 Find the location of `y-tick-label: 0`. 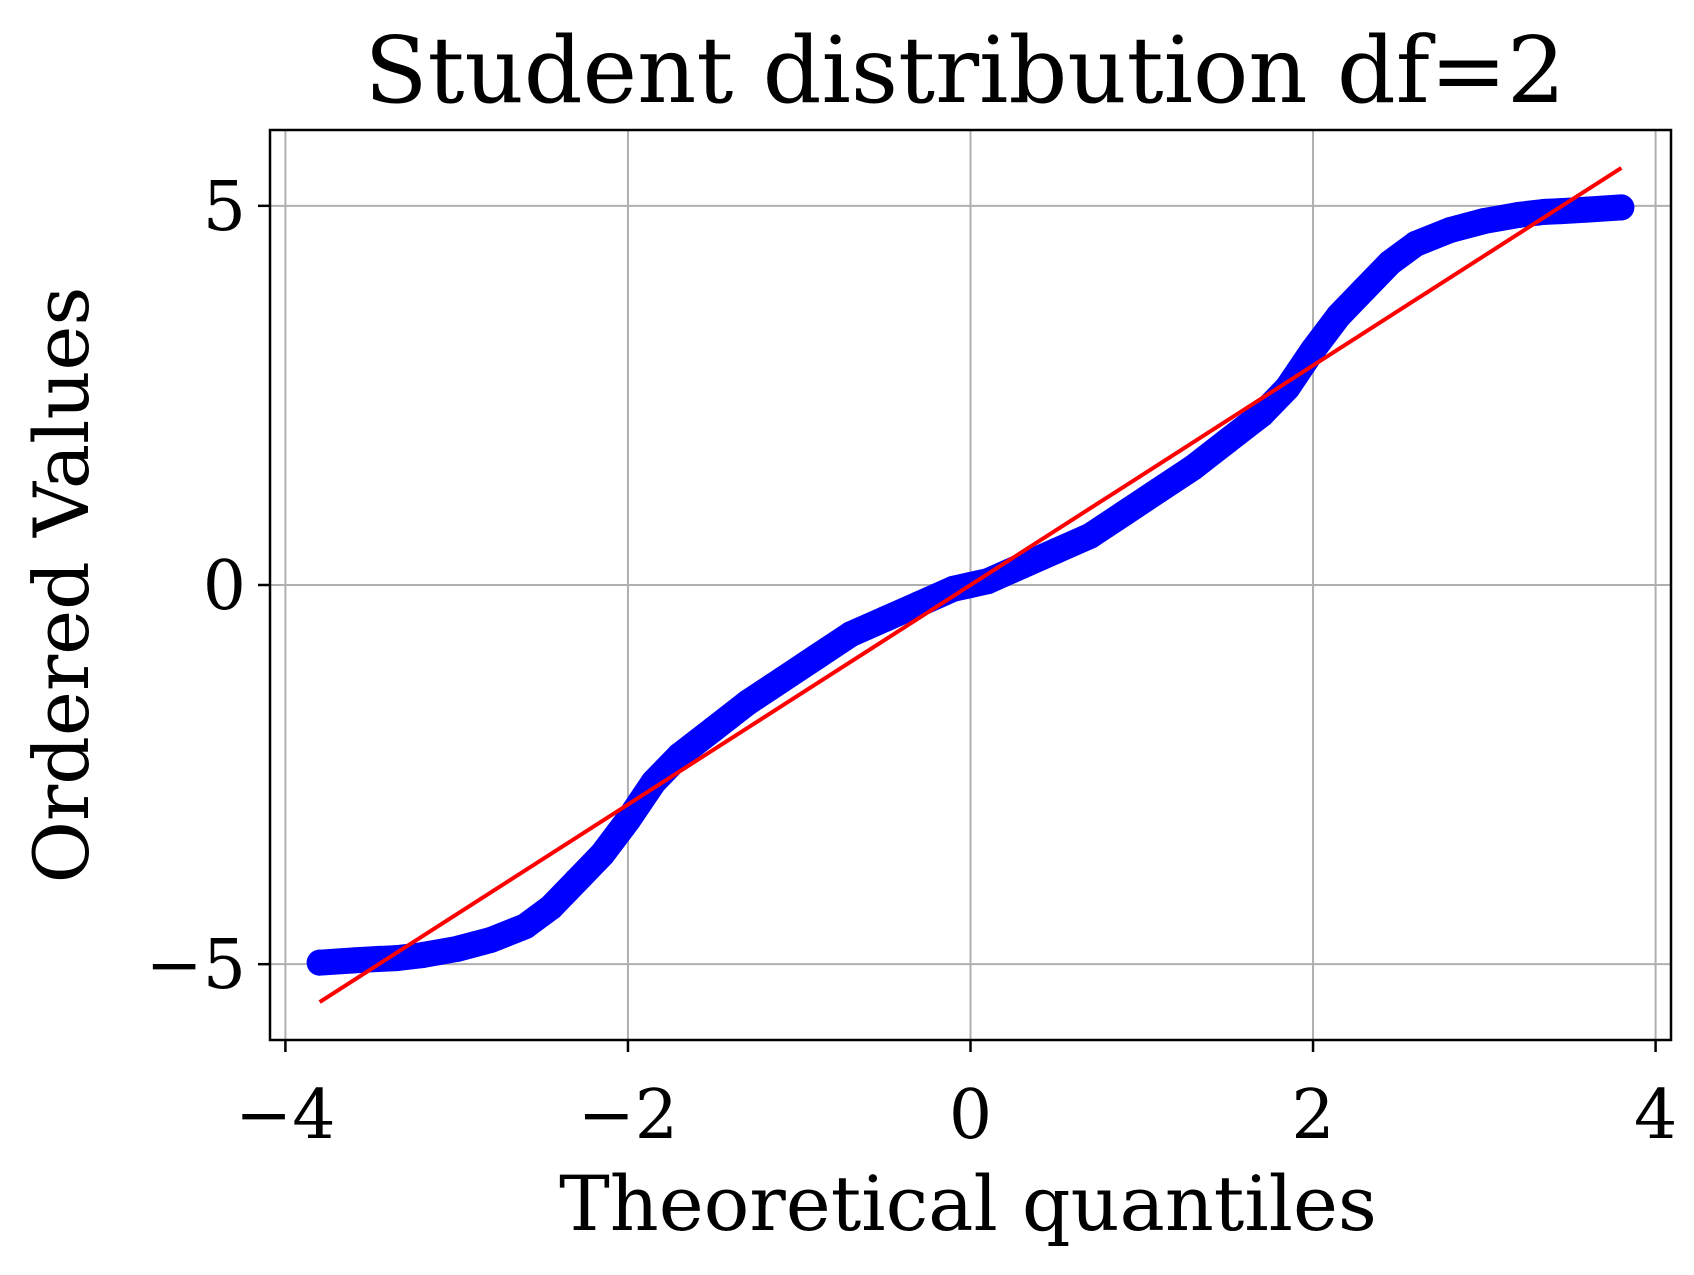

y-tick-label: 0 is located at coordinates (224, 586).